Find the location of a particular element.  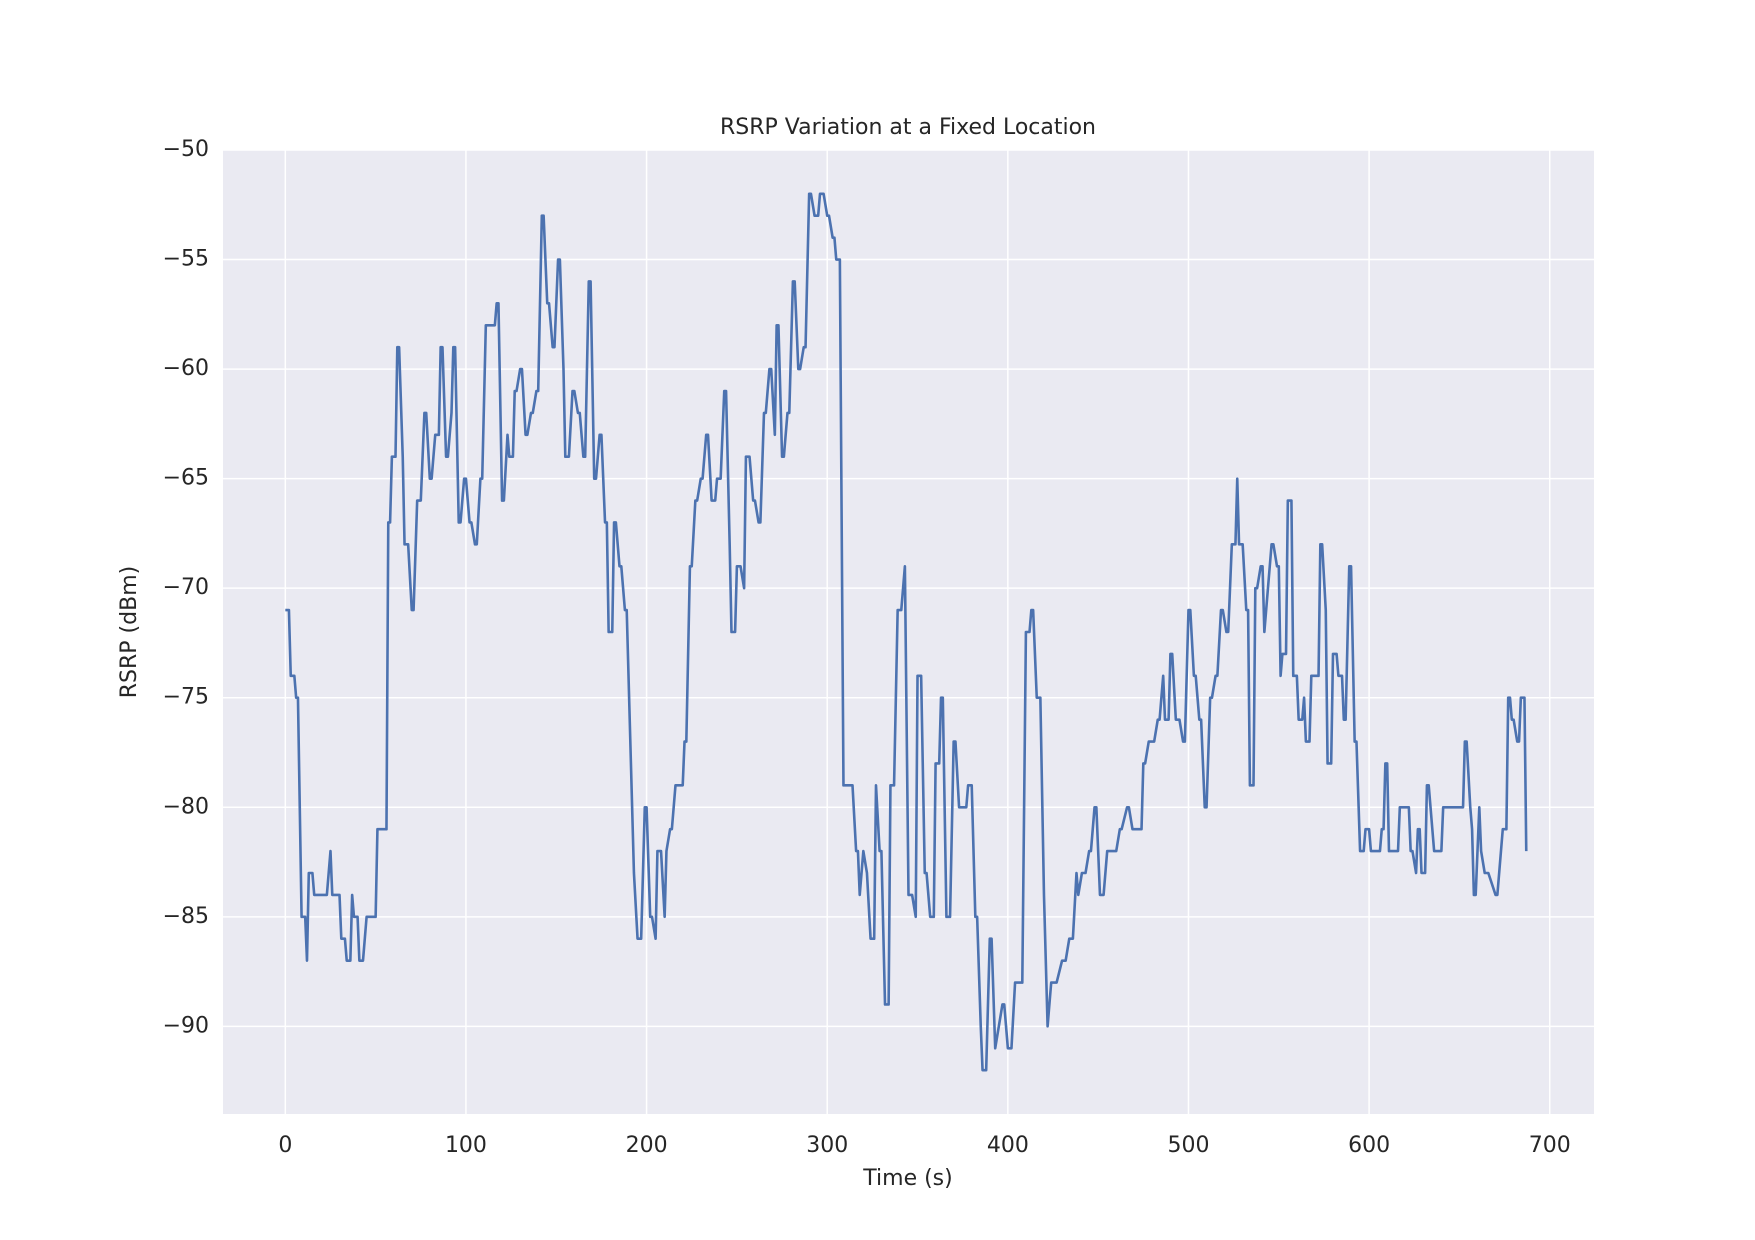

x-tick-label: 400 is located at coordinates (1008, 1145).